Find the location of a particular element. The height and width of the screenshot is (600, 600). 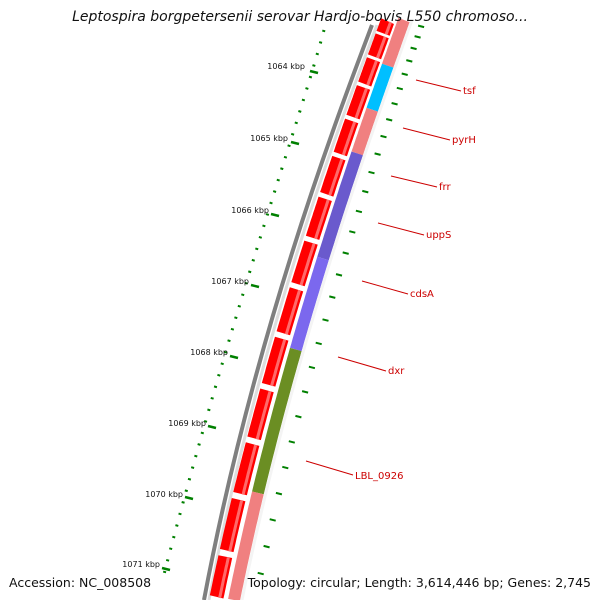

kbp-label: 1066 kbp is located at coordinates (250, 210).